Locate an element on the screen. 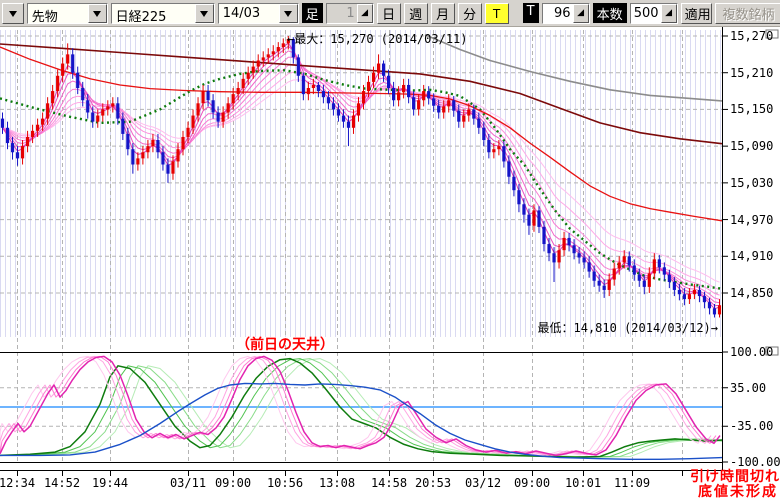 The image size is (780, 500). period-month-button: 月 is located at coordinates (442, 13).